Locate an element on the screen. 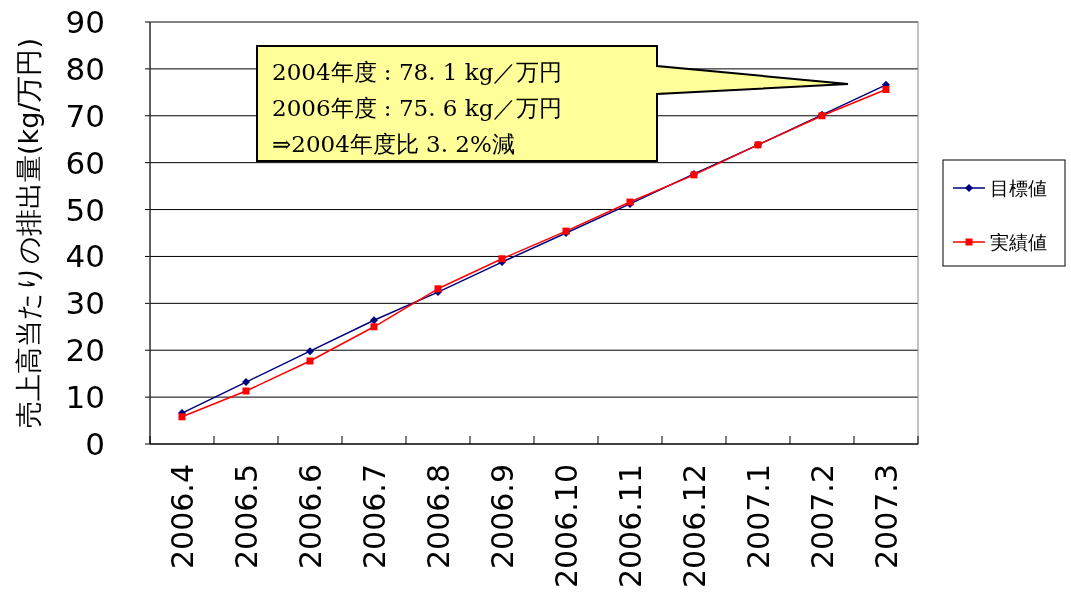  x-tick-label: 2006.11 is located at coordinates (630, 526).